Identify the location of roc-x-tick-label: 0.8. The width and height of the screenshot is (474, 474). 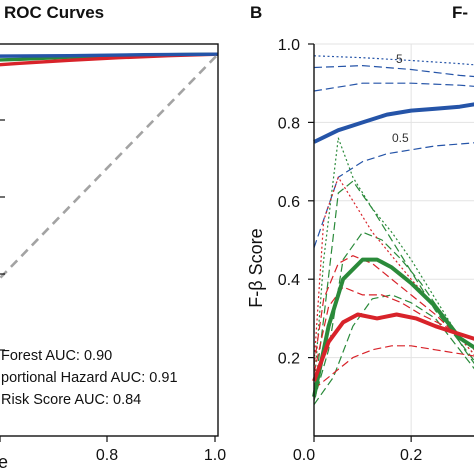
(107, 455).